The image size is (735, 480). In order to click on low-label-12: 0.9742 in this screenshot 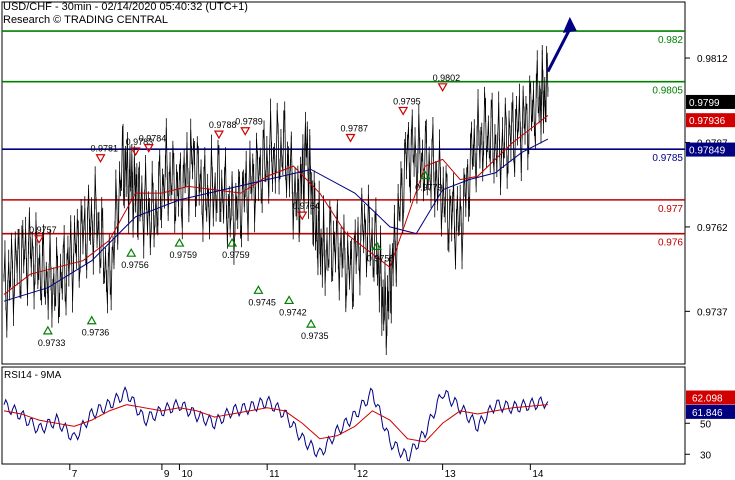, I will do `click(293, 312)`.